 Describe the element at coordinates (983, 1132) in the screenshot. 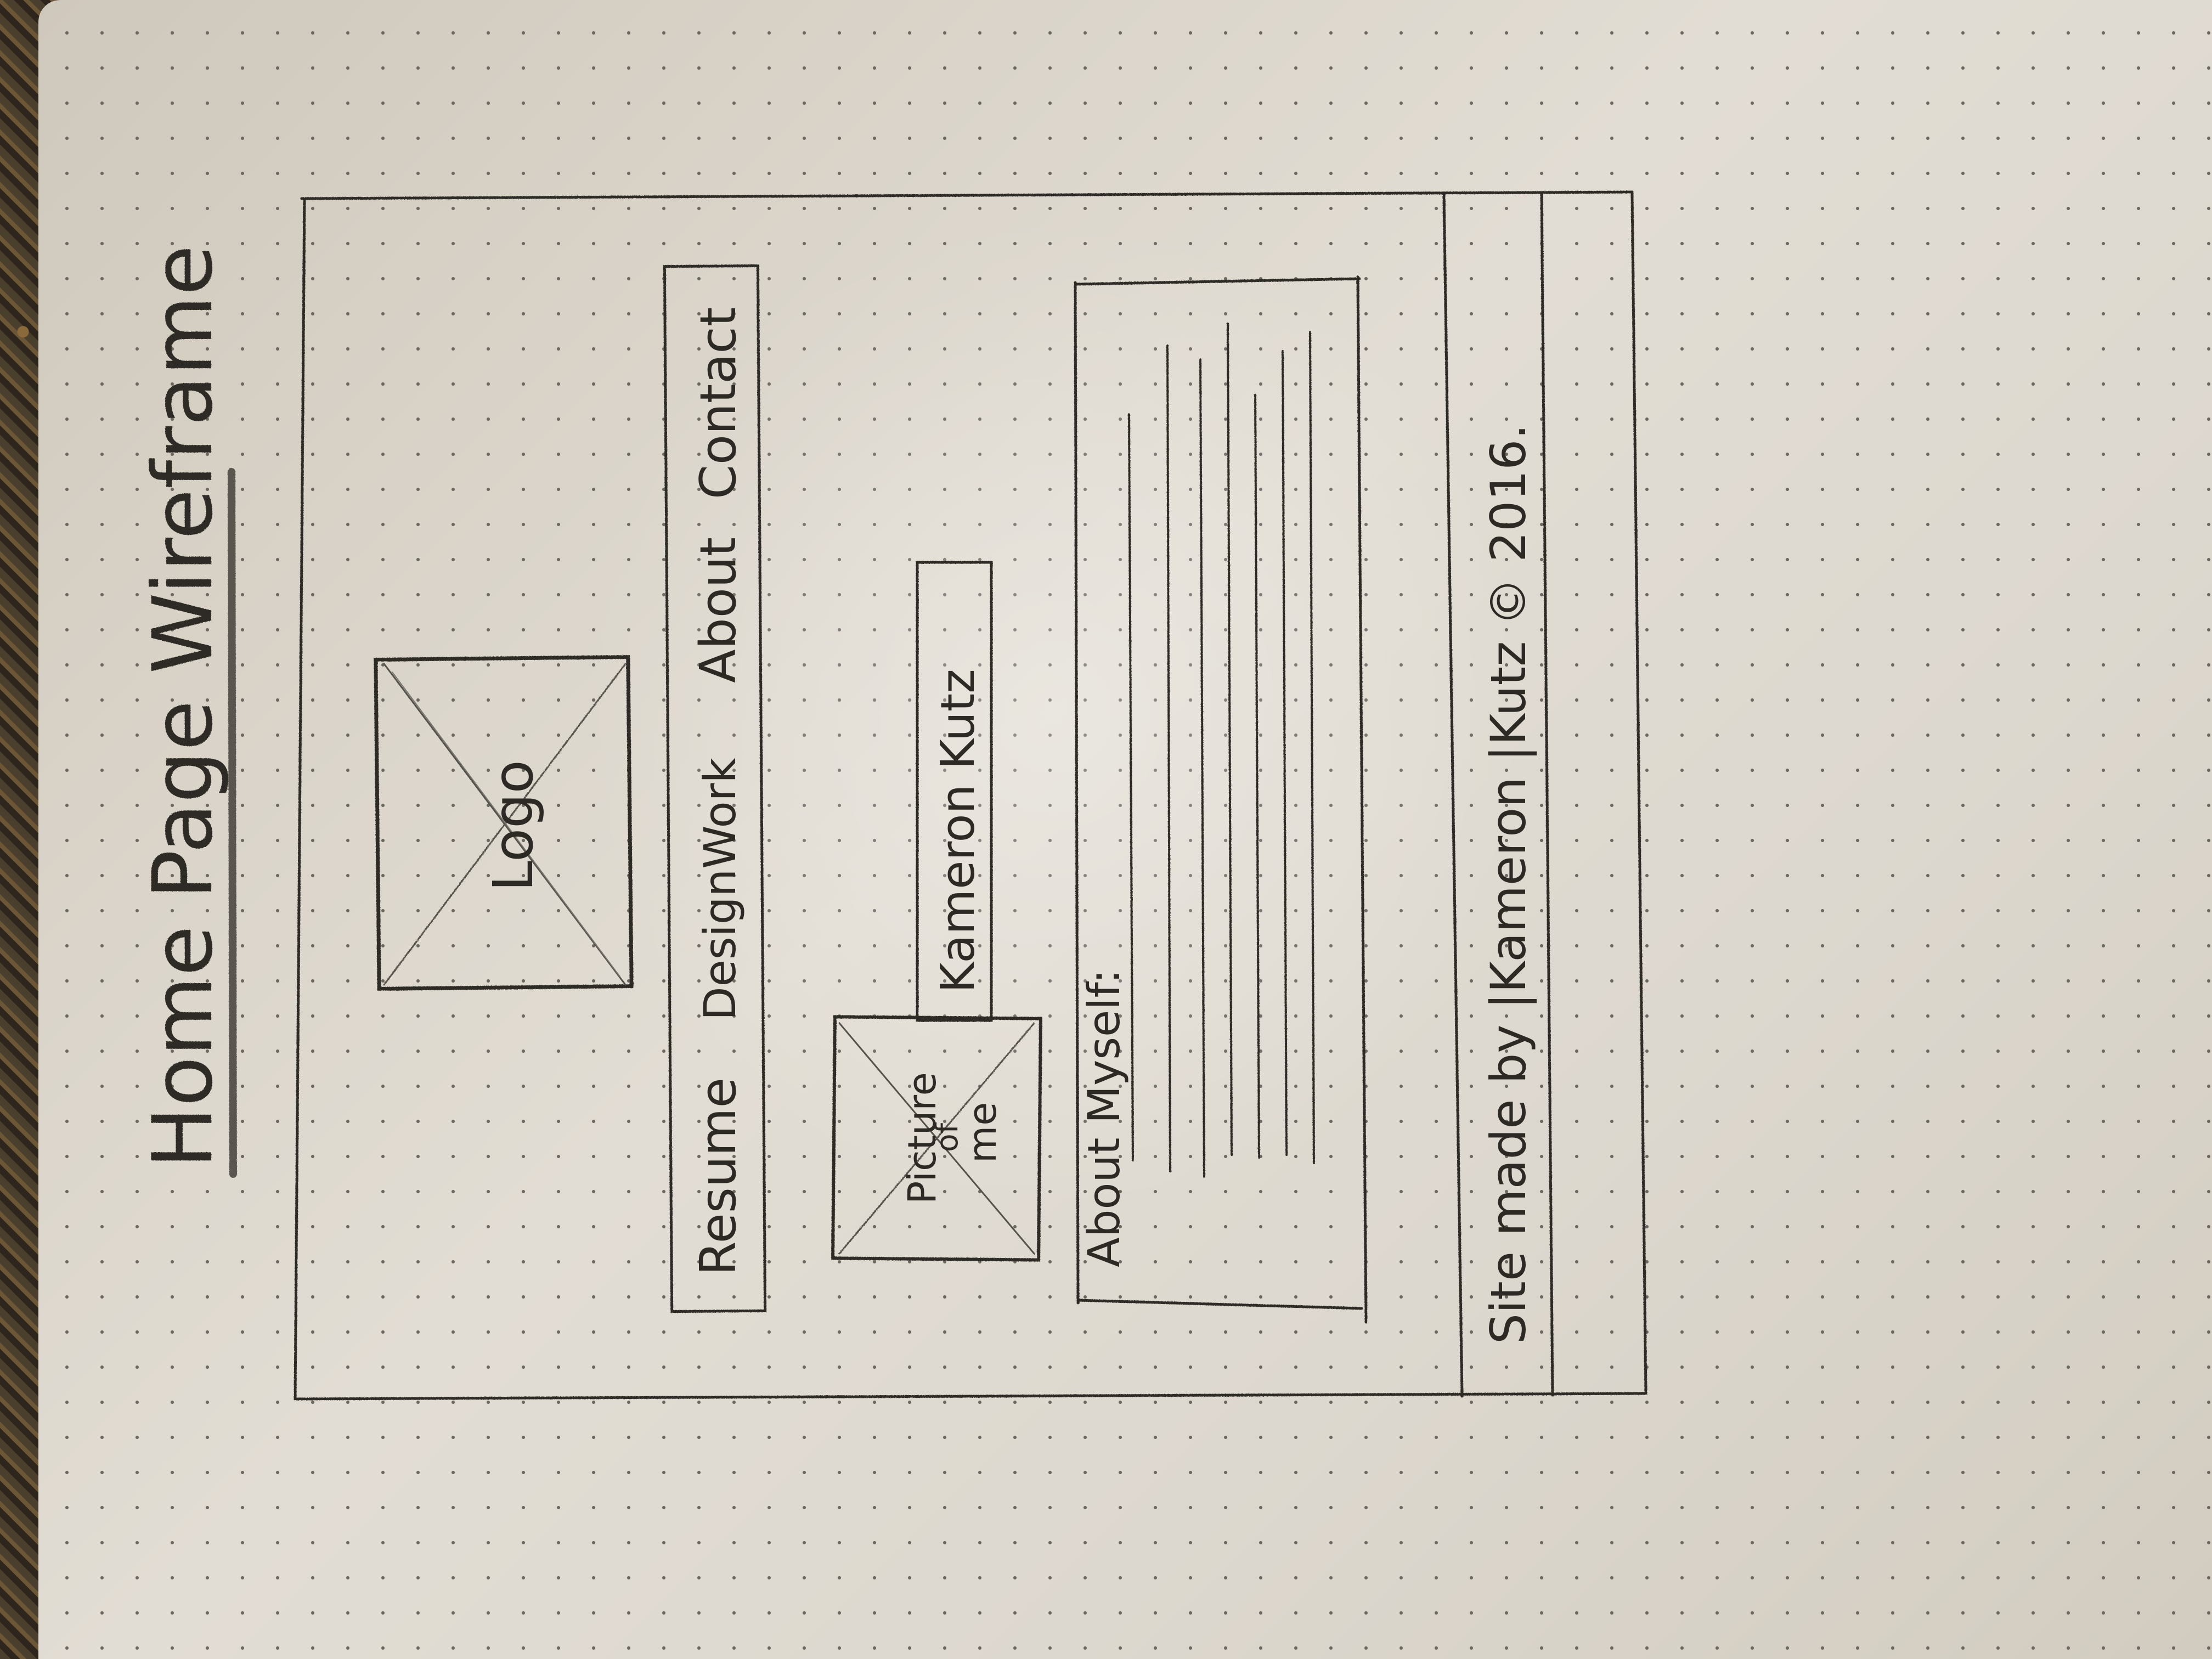

I see `picture-label-me: me` at that location.